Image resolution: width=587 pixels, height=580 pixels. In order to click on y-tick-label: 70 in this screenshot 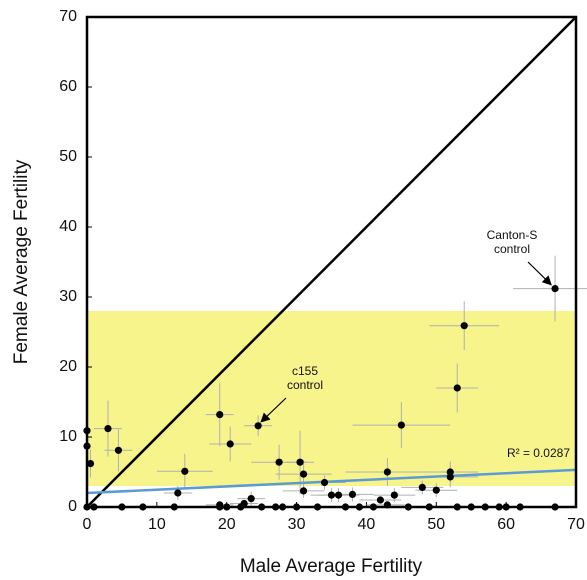, I will do `click(68, 16)`.